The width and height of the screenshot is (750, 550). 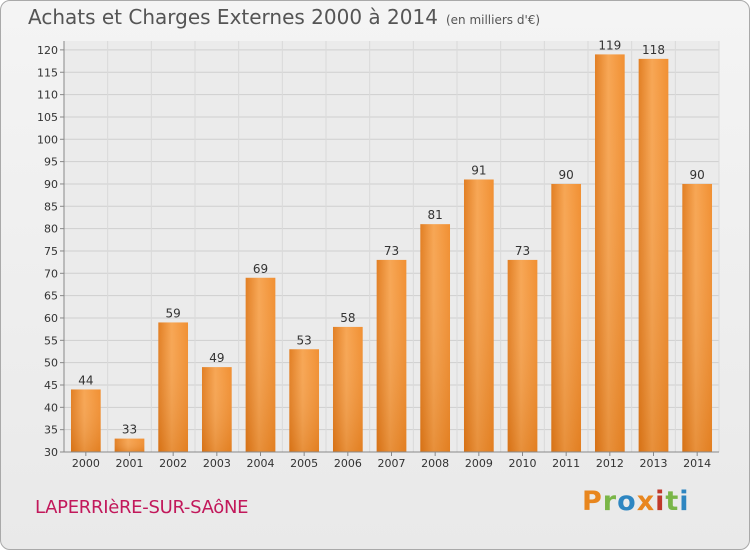 What do you see at coordinates (51, 162) in the screenshot?
I see `y-tick-label: 95` at bounding box center [51, 162].